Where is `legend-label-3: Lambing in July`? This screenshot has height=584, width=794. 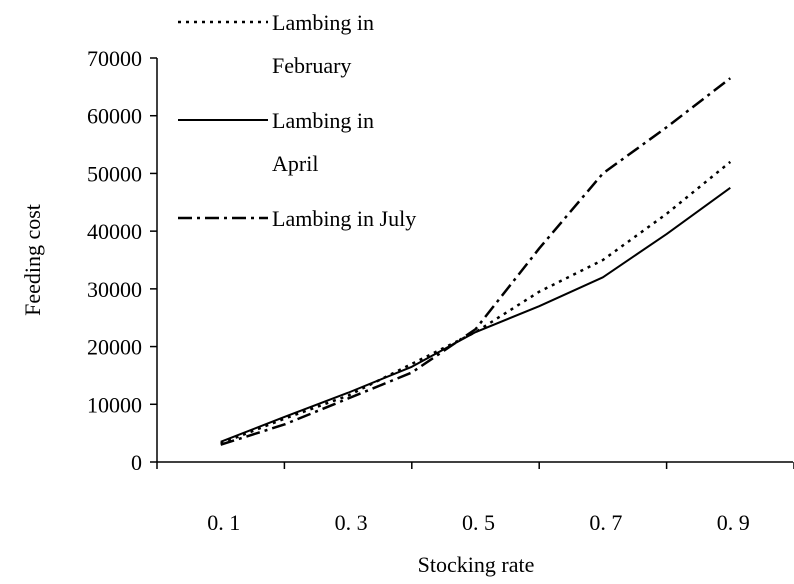 legend-label-3: Lambing in July is located at coordinates (344, 218).